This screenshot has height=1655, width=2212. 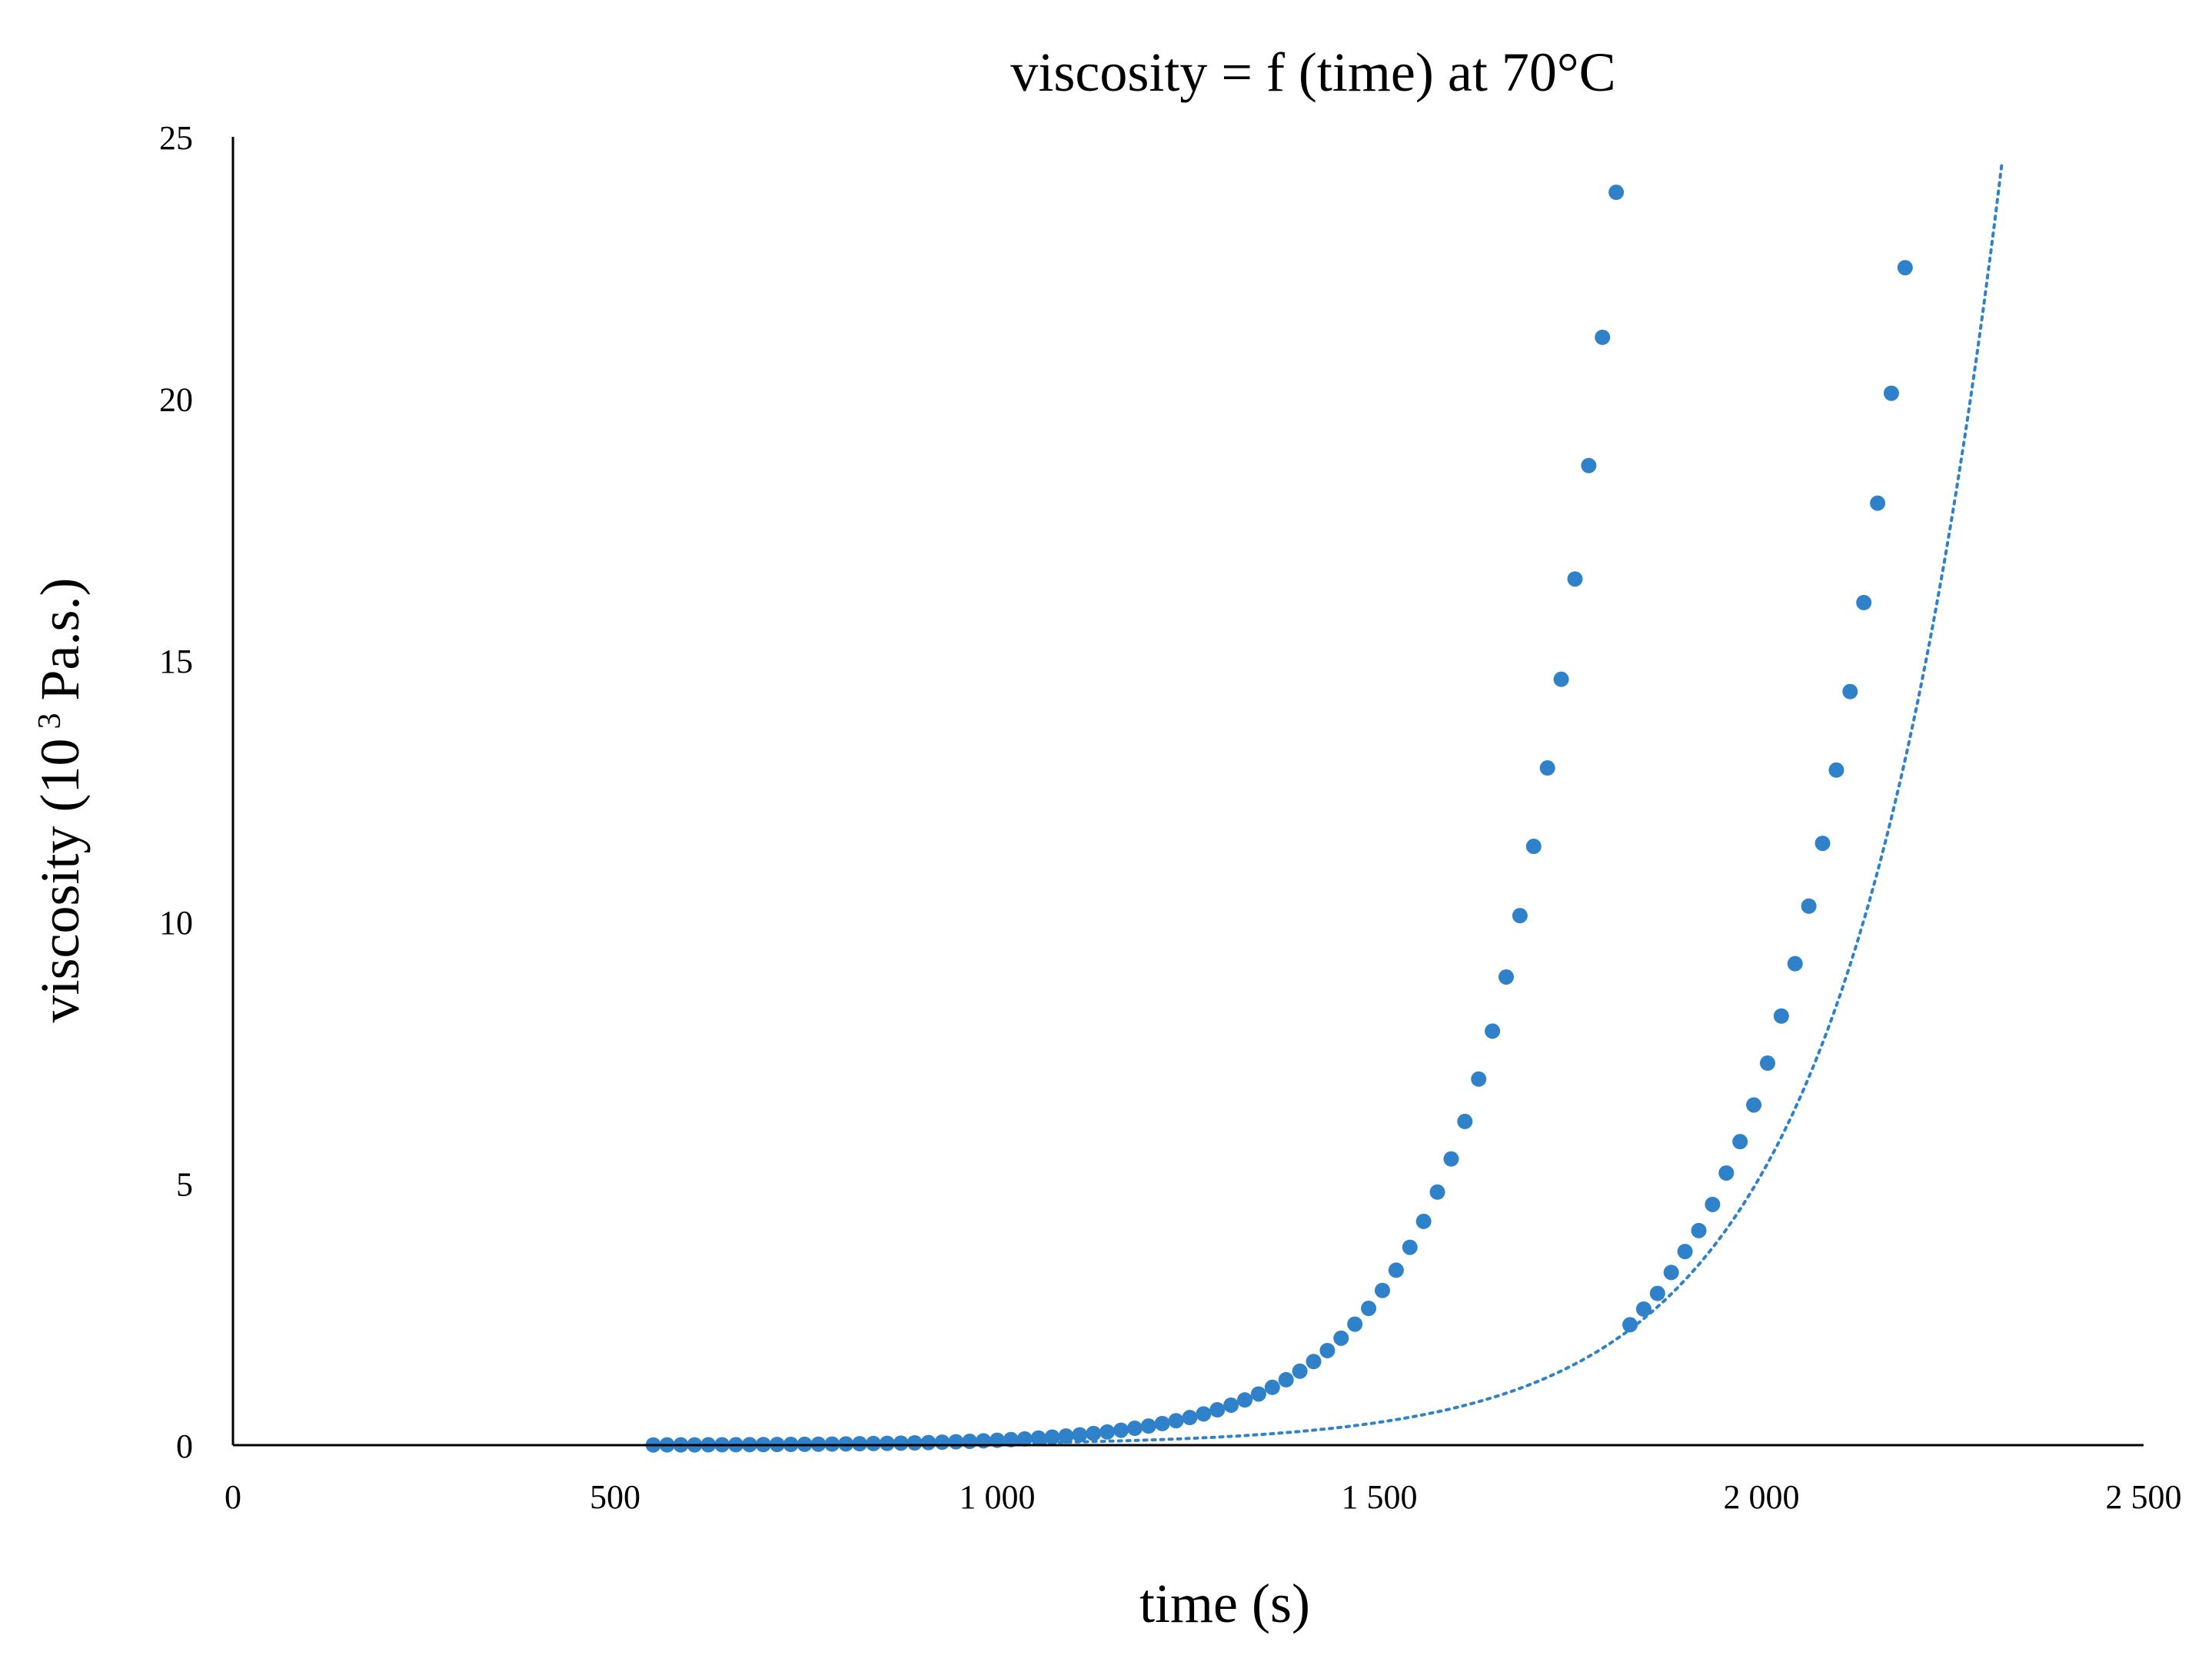 What do you see at coordinates (50, 721) in the screenshot?
I see `y-axis-title-exponent: 3` at bounding box center [50, 721].